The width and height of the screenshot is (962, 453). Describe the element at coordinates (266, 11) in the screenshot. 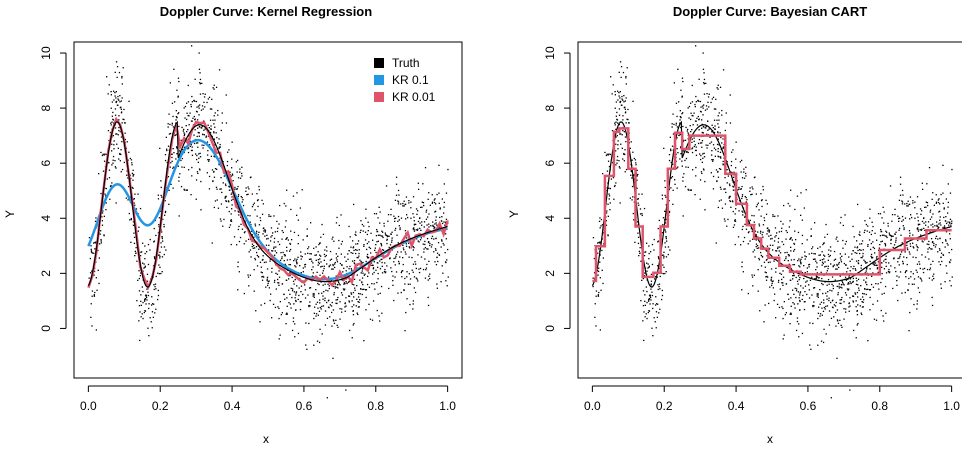

I see `chart-title: Doppler Curve: Kernel Regression` at that location.